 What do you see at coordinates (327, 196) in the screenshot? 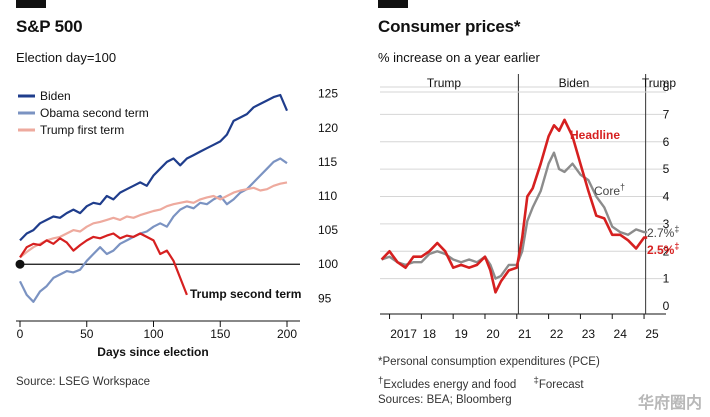
I see `left-y-tick-label: 110` at bounding box center [327, 196].